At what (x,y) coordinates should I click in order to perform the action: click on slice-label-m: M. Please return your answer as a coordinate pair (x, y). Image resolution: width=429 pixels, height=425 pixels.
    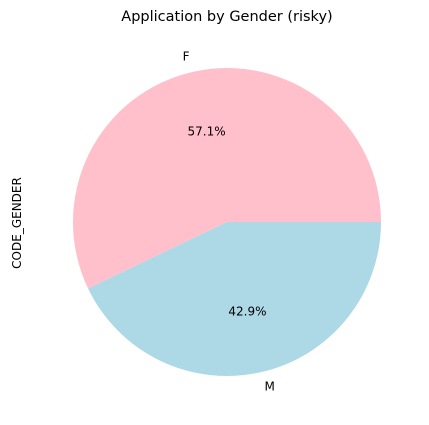
    Looking at the image, I should click on (269, 387).